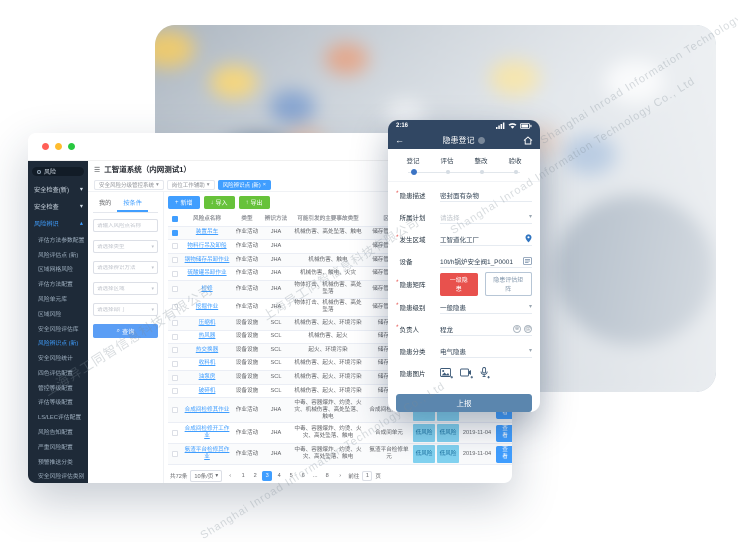 This screenshot has width=738, height=542. What do you see at coordinates (447, 162) in the screenshot?
I see `step-label: 评估` at bounding box center [447, 162].